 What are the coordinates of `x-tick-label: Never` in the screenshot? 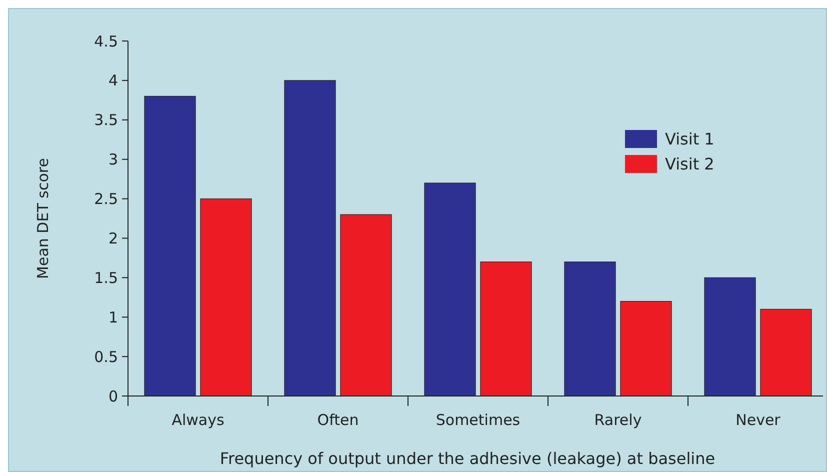 It's located at (759, 420).